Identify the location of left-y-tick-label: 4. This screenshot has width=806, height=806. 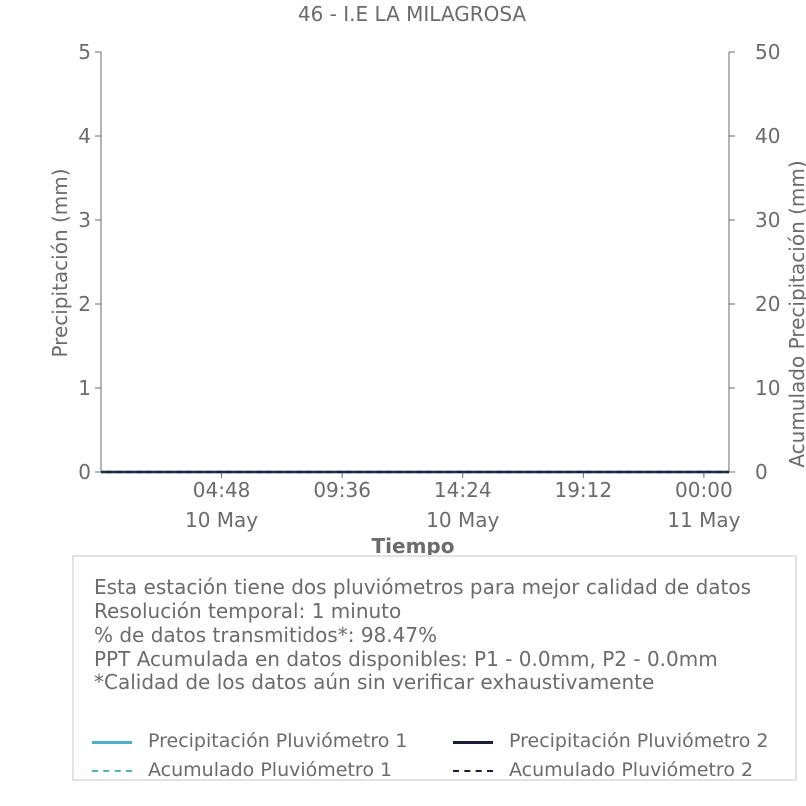
(84, 136).